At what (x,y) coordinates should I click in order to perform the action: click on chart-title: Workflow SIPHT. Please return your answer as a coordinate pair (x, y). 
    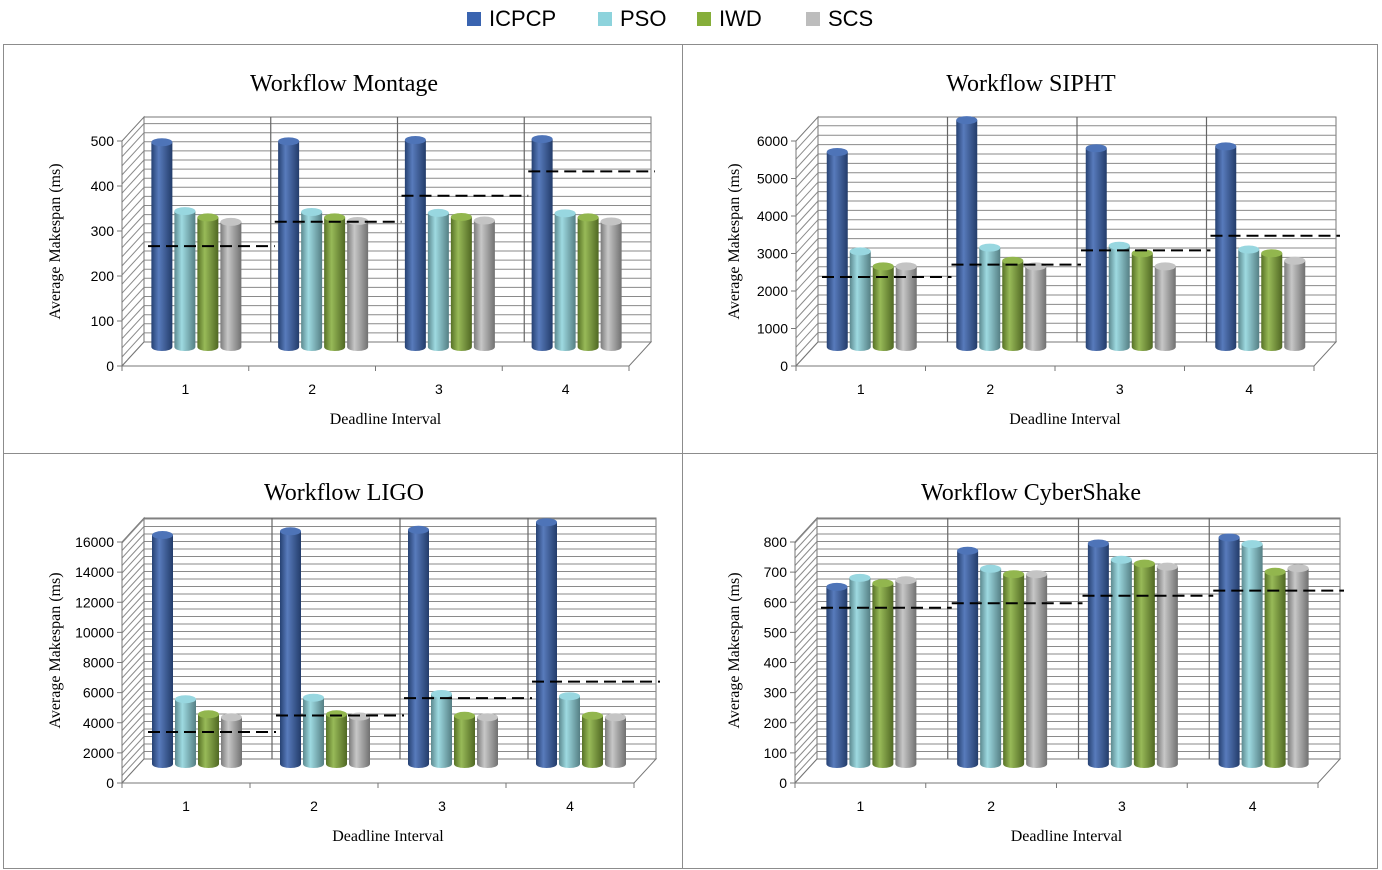
    Looking at the image, I should click on (1031, 84).